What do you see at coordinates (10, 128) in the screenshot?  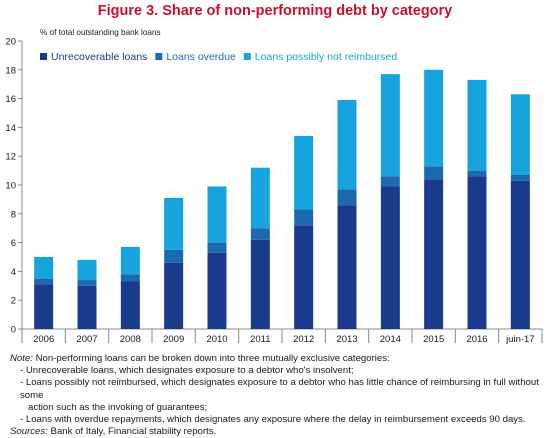 I see `y-tick-label: 14` at bounding box center [10, 128].